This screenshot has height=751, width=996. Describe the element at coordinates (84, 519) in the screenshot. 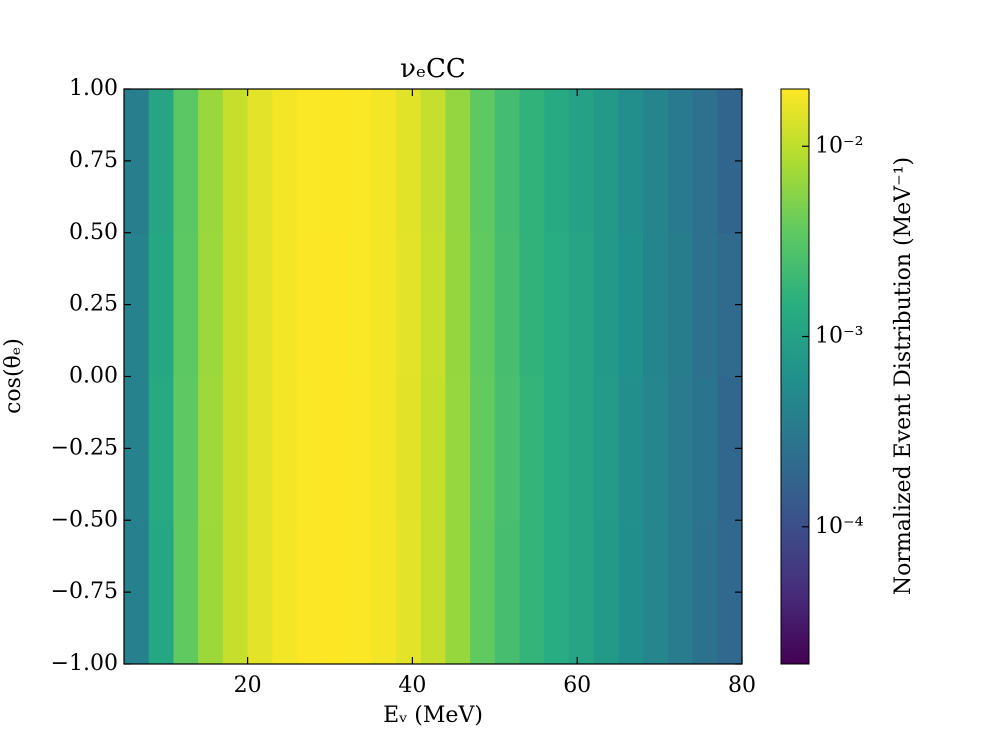

I see `y-tick-label: −0.50` at that location.